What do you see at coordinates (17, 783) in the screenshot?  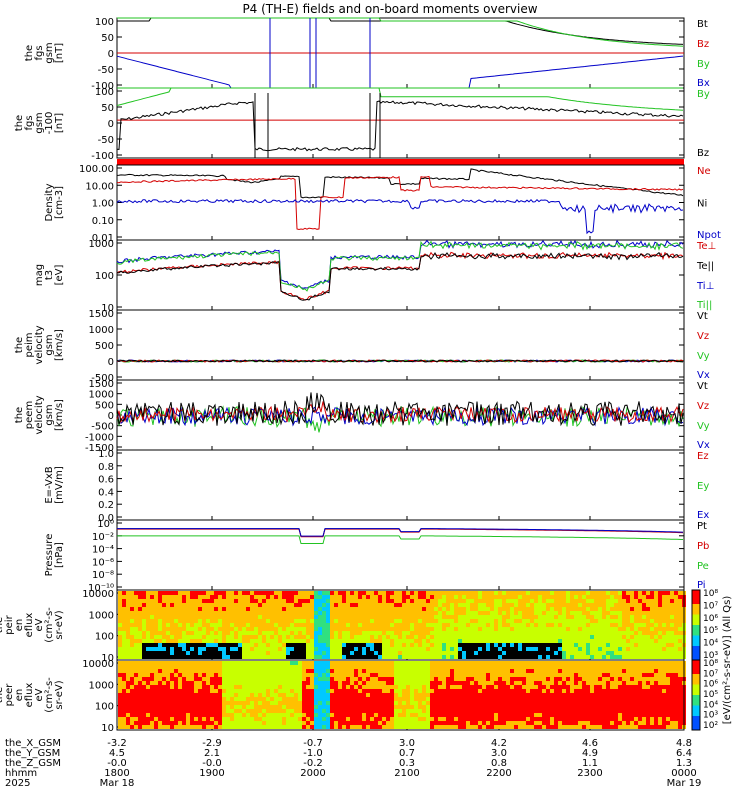 I see `xaxis-row-label: 2025` at bounding box center [17, 783].